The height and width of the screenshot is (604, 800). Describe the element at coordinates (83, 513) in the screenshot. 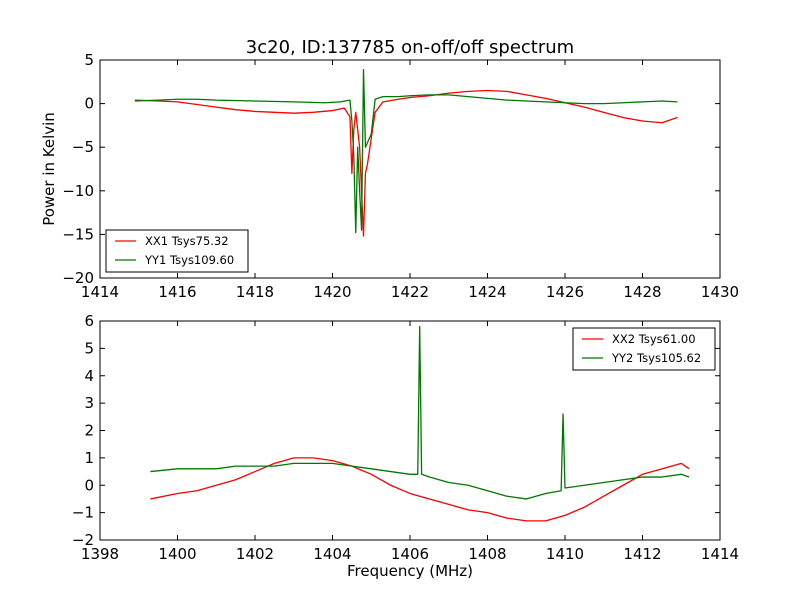

I see `y-tick-label: −1` at that location.